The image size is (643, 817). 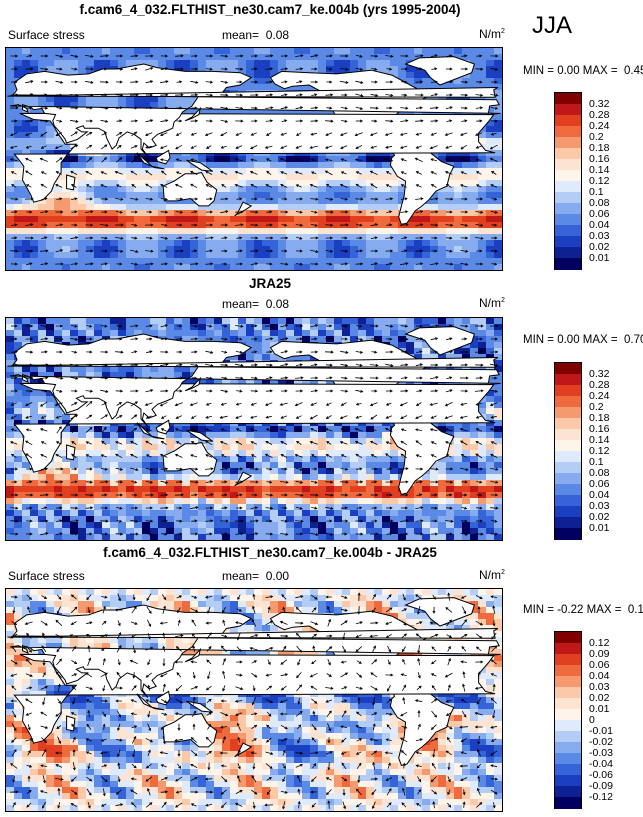 I want to click on colorbar-tick-label: 0.03, so click(x=599, y=506).